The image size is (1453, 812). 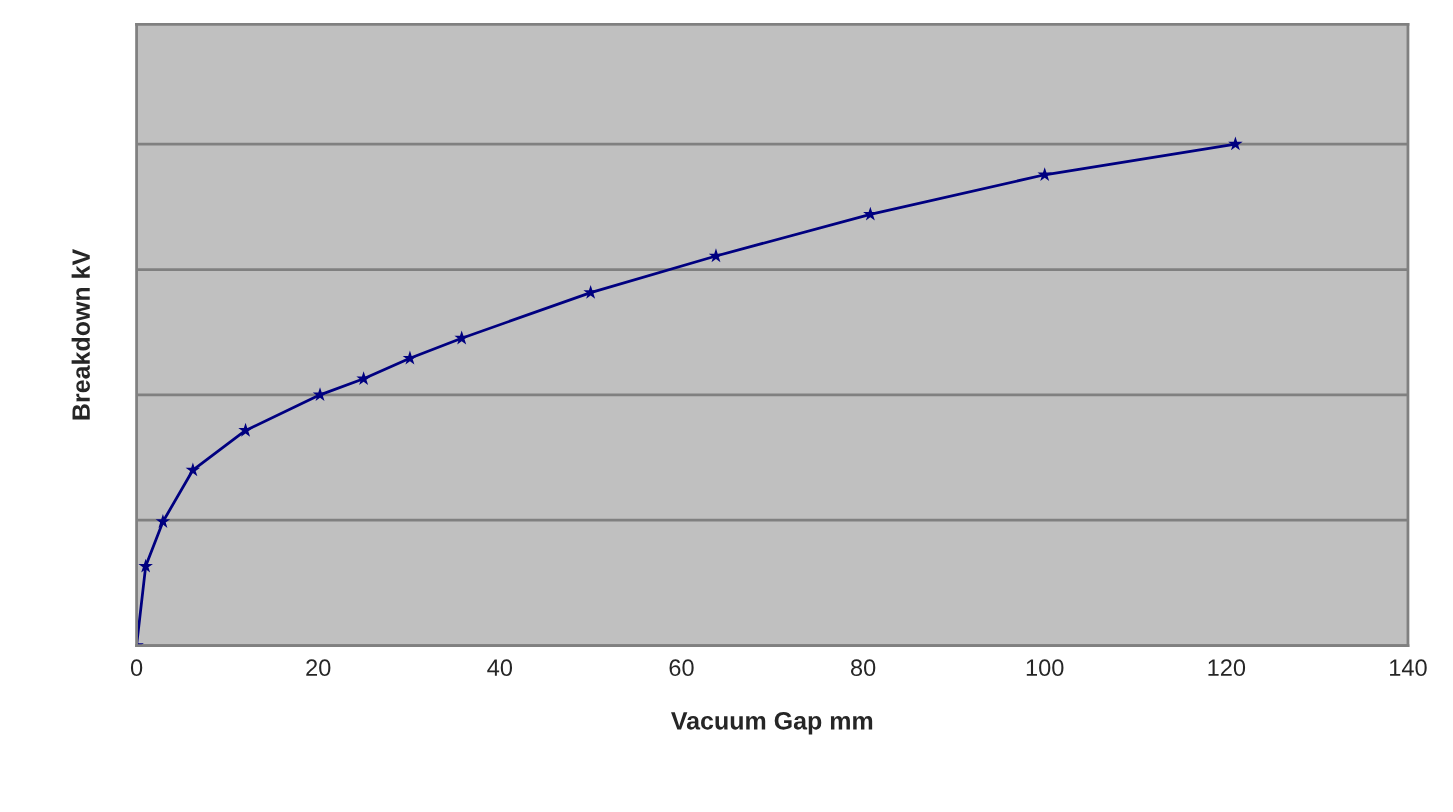 I want to click on y-axis-title: Breakdown kV, so click(x=80, y=334).